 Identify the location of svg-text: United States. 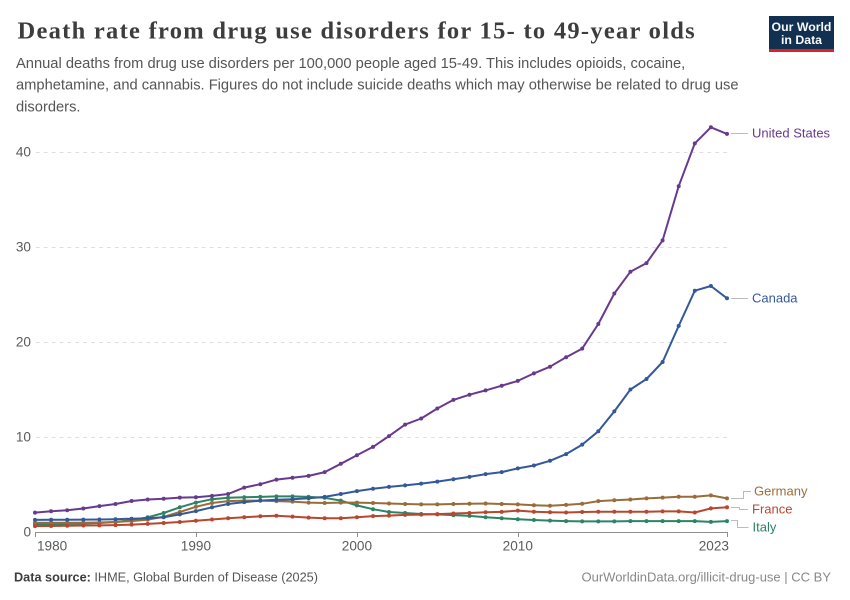
(791, 133).